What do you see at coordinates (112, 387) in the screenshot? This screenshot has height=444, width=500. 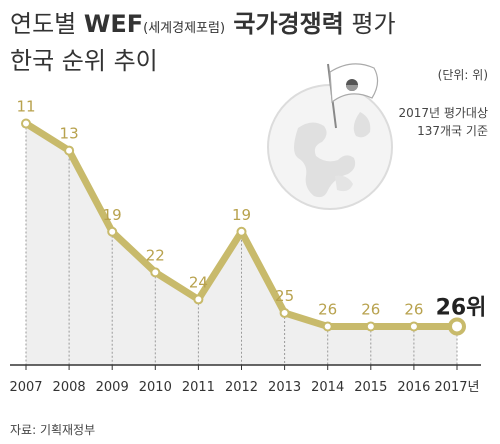 I see `x-tick-label: 2009` at bounding box center [112, 387].